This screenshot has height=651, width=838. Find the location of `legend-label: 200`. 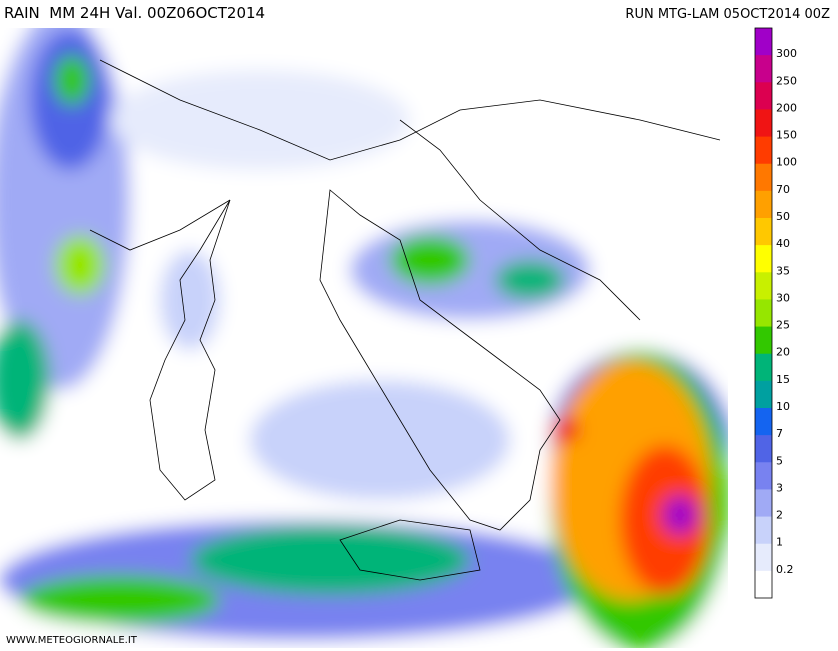

legend-label: 200 is located at coordinates (786, 107).